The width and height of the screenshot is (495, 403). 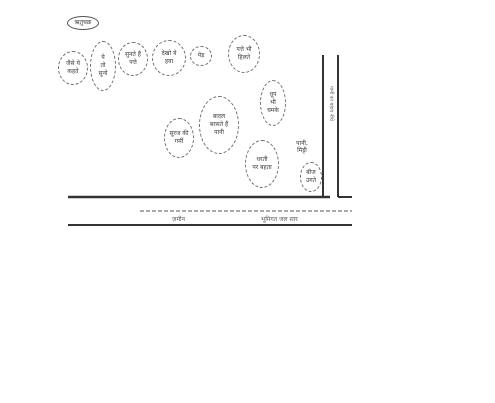 What do you see at coordinates (178, 219) in the screenshot?
I see `bottom-left-label: ज़मीन` at bounding box center [178, 219].